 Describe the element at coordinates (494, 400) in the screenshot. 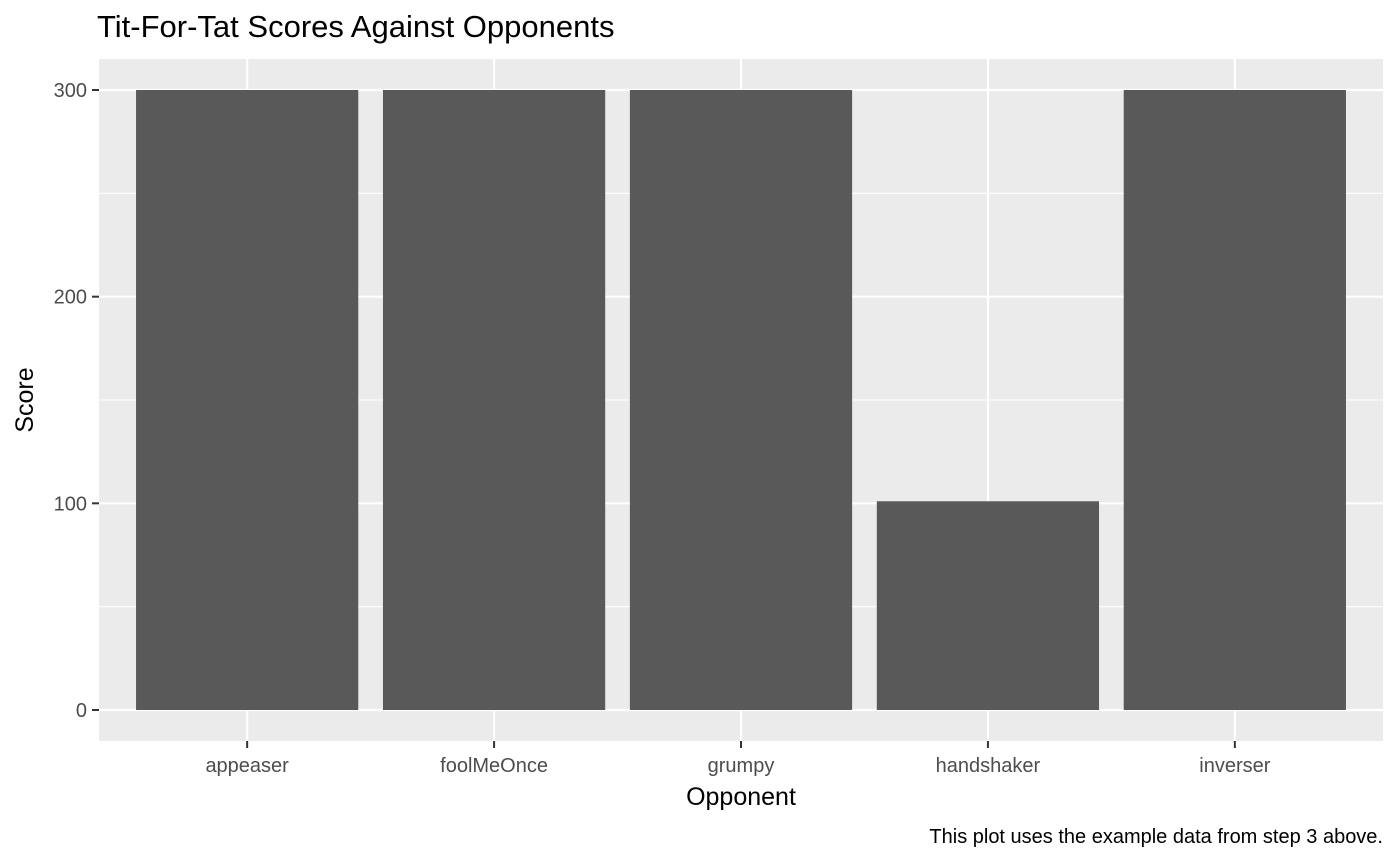

I see `bar-foolMeOnce` at that location.